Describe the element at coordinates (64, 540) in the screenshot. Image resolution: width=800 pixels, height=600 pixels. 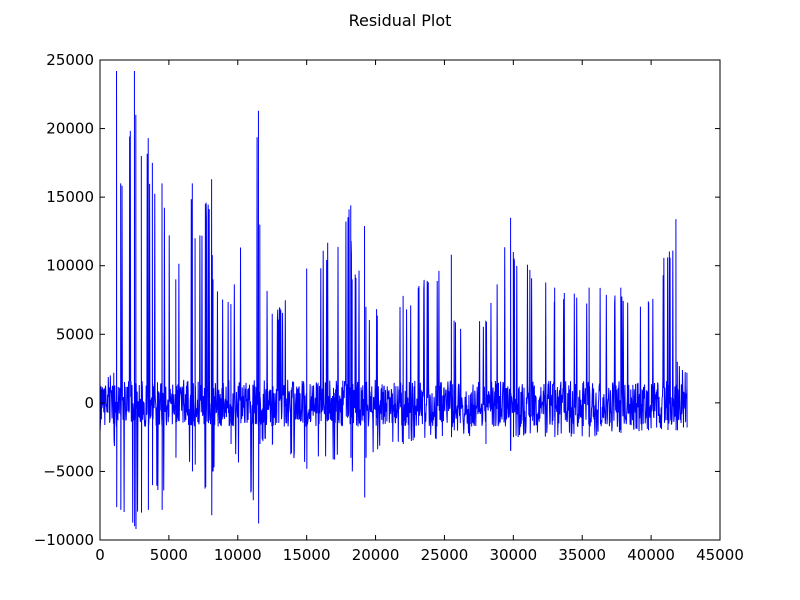
I see `y-tick-label: −10000` at that location.